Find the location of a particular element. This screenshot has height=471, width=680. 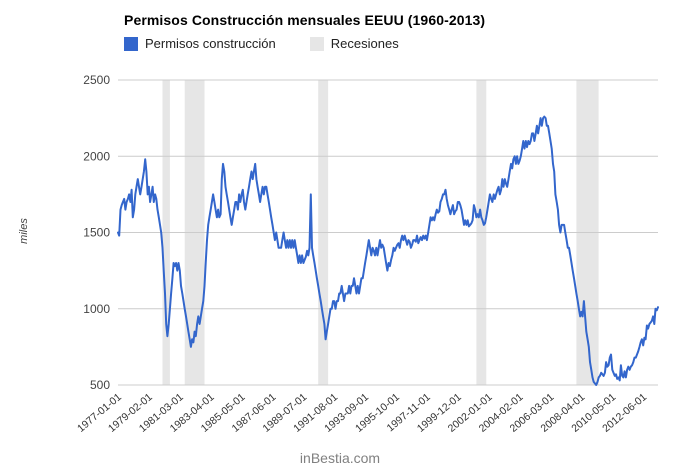

chart-legend: Permisos construcción Recesiones is located at coordinates (261, 43).